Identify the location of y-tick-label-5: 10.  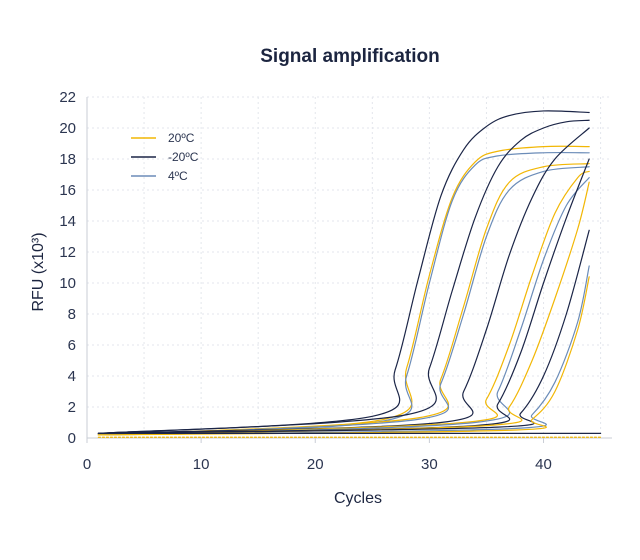
(67, 283).